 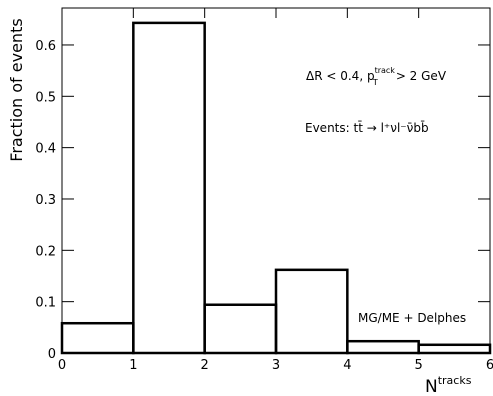 I want to click on x-label-main: N, so click(x=431, y=386).